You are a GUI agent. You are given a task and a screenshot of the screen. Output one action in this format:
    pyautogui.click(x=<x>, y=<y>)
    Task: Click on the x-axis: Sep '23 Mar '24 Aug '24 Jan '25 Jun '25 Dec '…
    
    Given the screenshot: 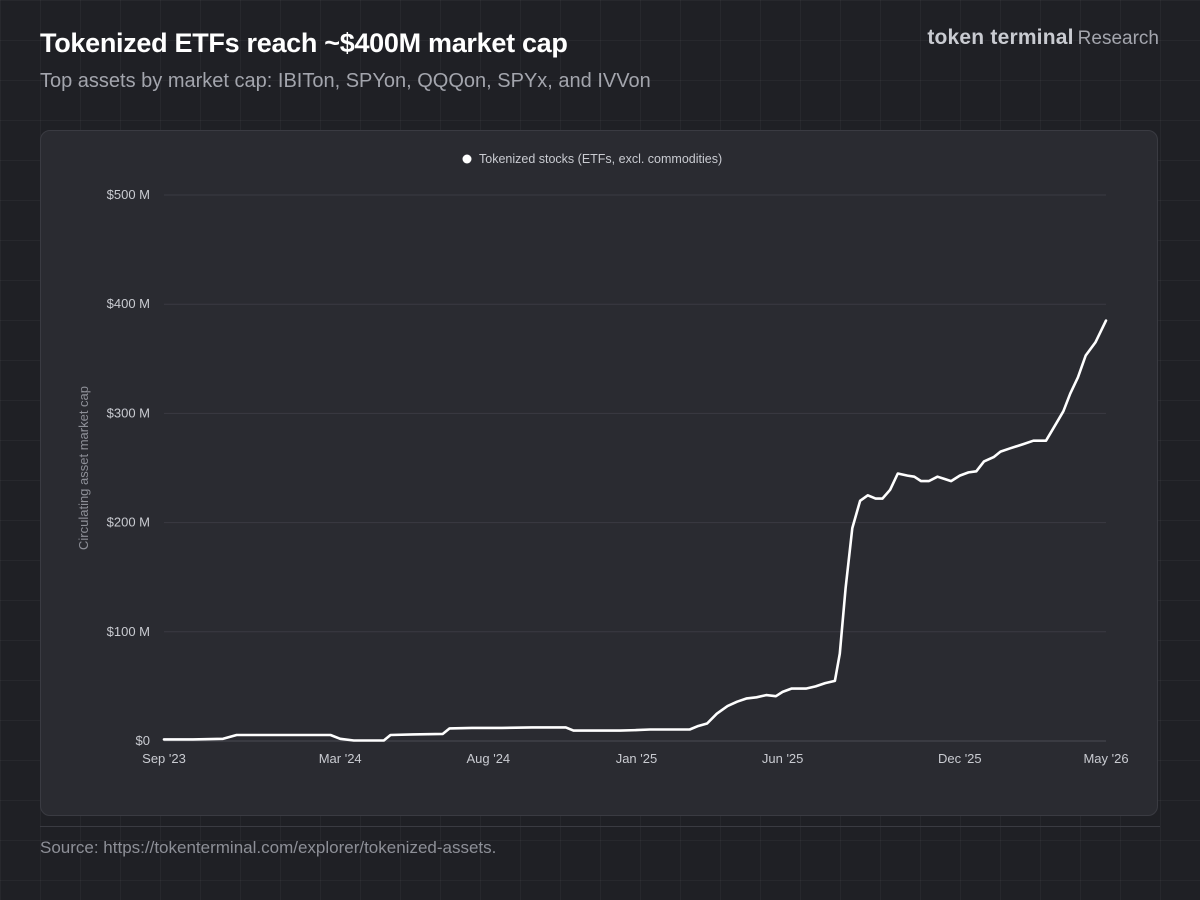 What is the action you would take?
    pyautogui.click(x=635, y=758)
    